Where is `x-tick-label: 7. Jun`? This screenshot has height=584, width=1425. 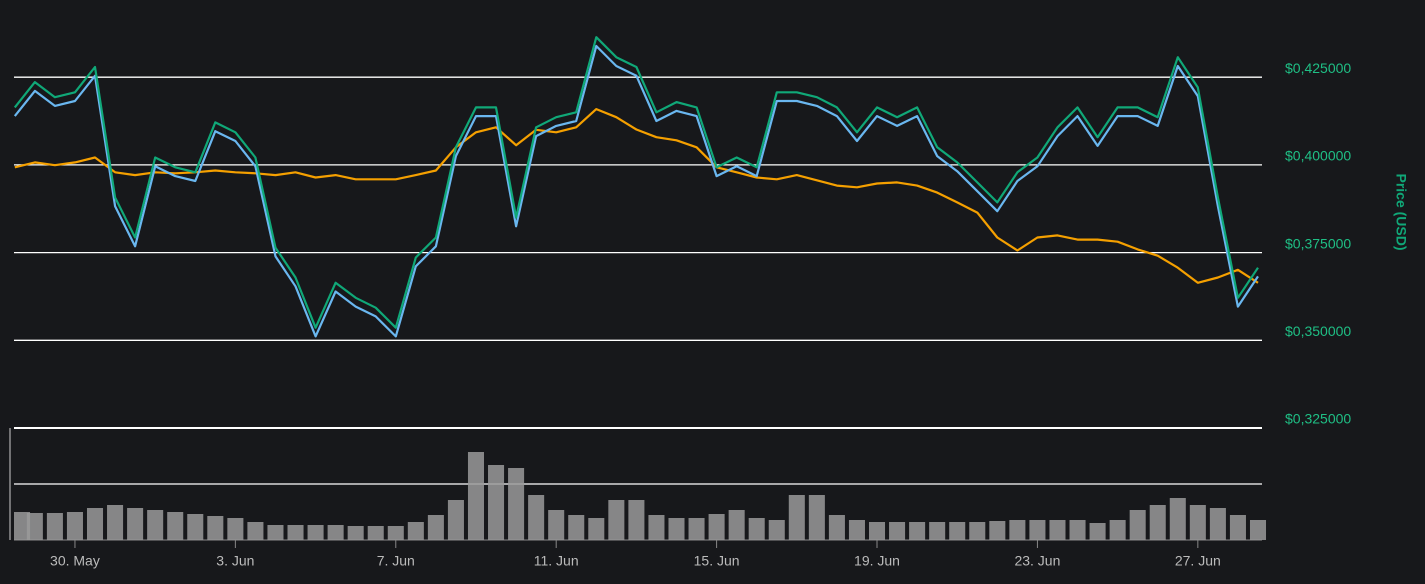
x-tick-label: 7. Jun is located at coordinates (396, 561).